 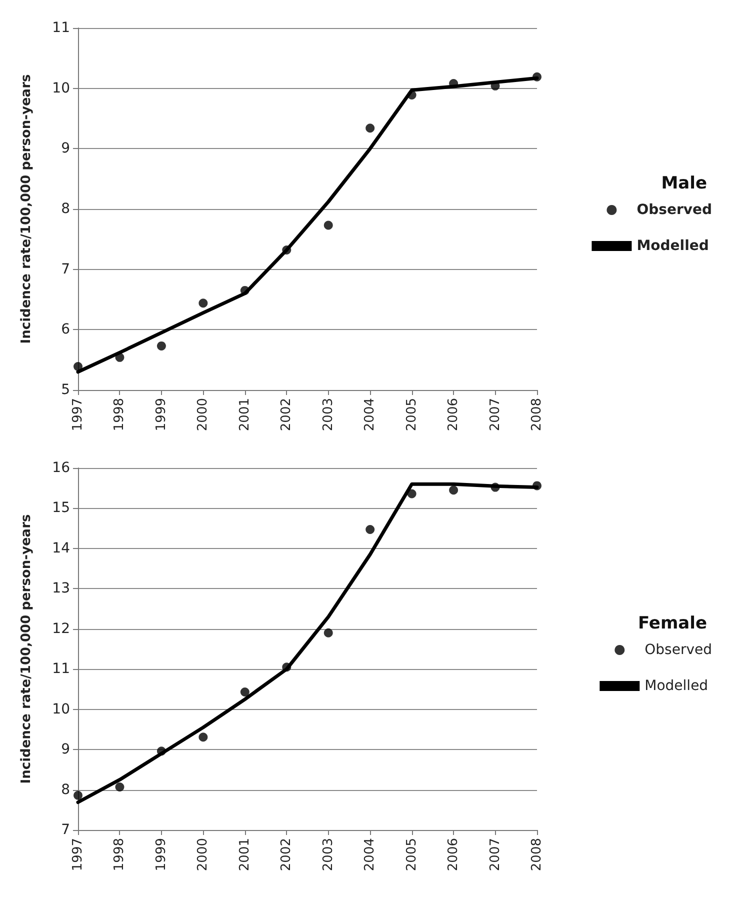 What do you see at coordinates (65, 330) in the screenshot?
I see `y-tick-label: 6` at bounding box center [65, 330].